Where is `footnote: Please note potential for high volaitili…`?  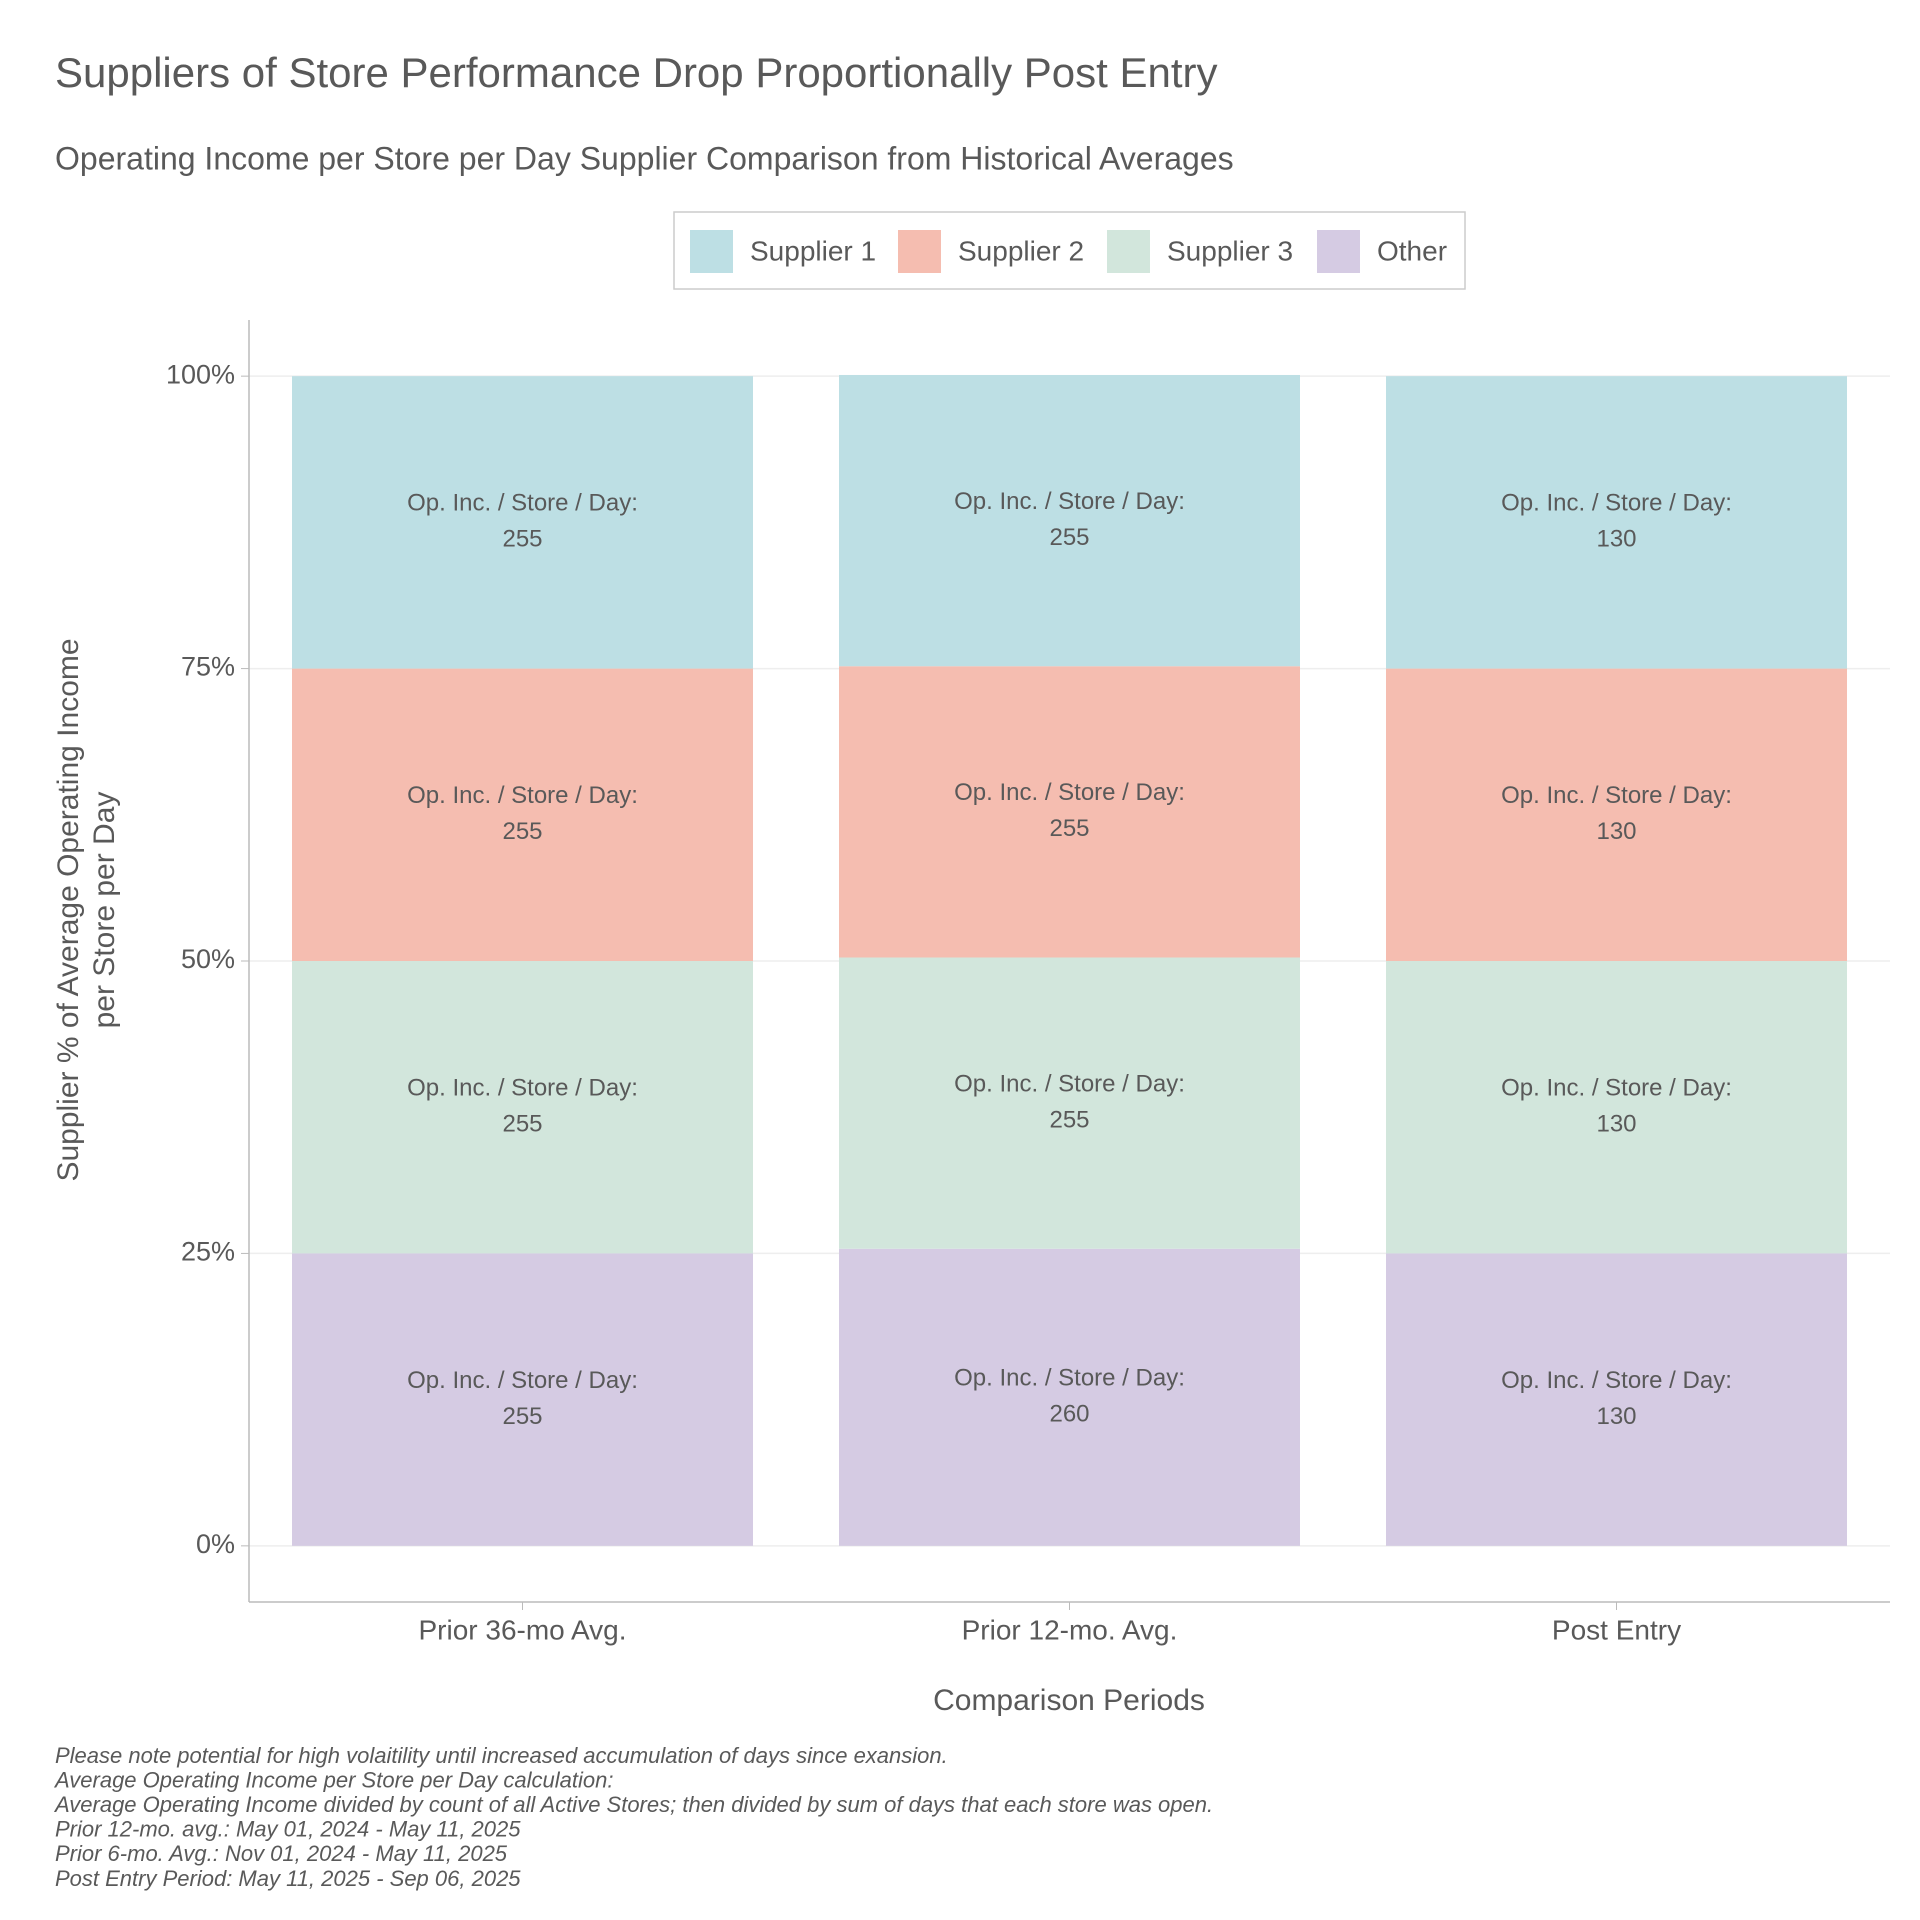
footnote: Please note potential for high volaitili… is located at coordinates (501, 1755).